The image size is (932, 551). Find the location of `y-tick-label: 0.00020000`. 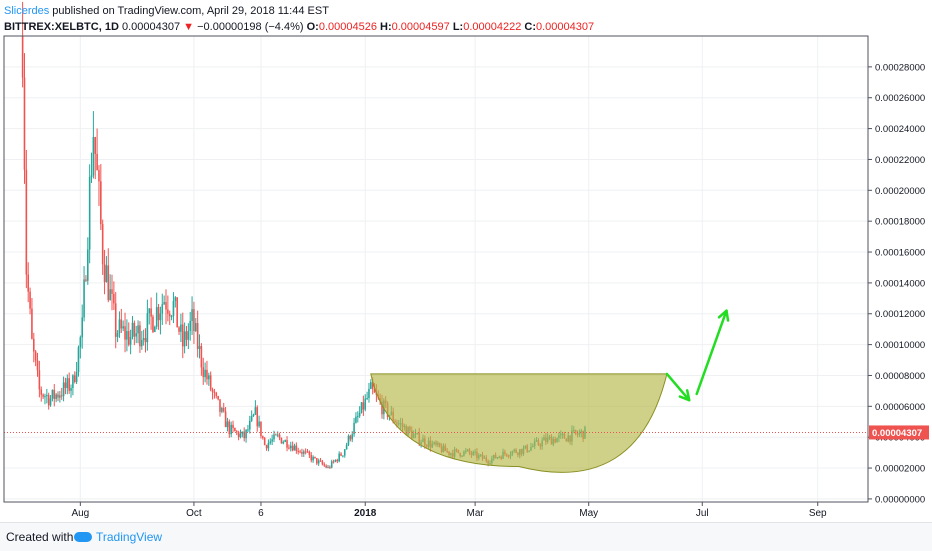

y-tick-label: 0.00020000 is located at coordinates (900, 191).